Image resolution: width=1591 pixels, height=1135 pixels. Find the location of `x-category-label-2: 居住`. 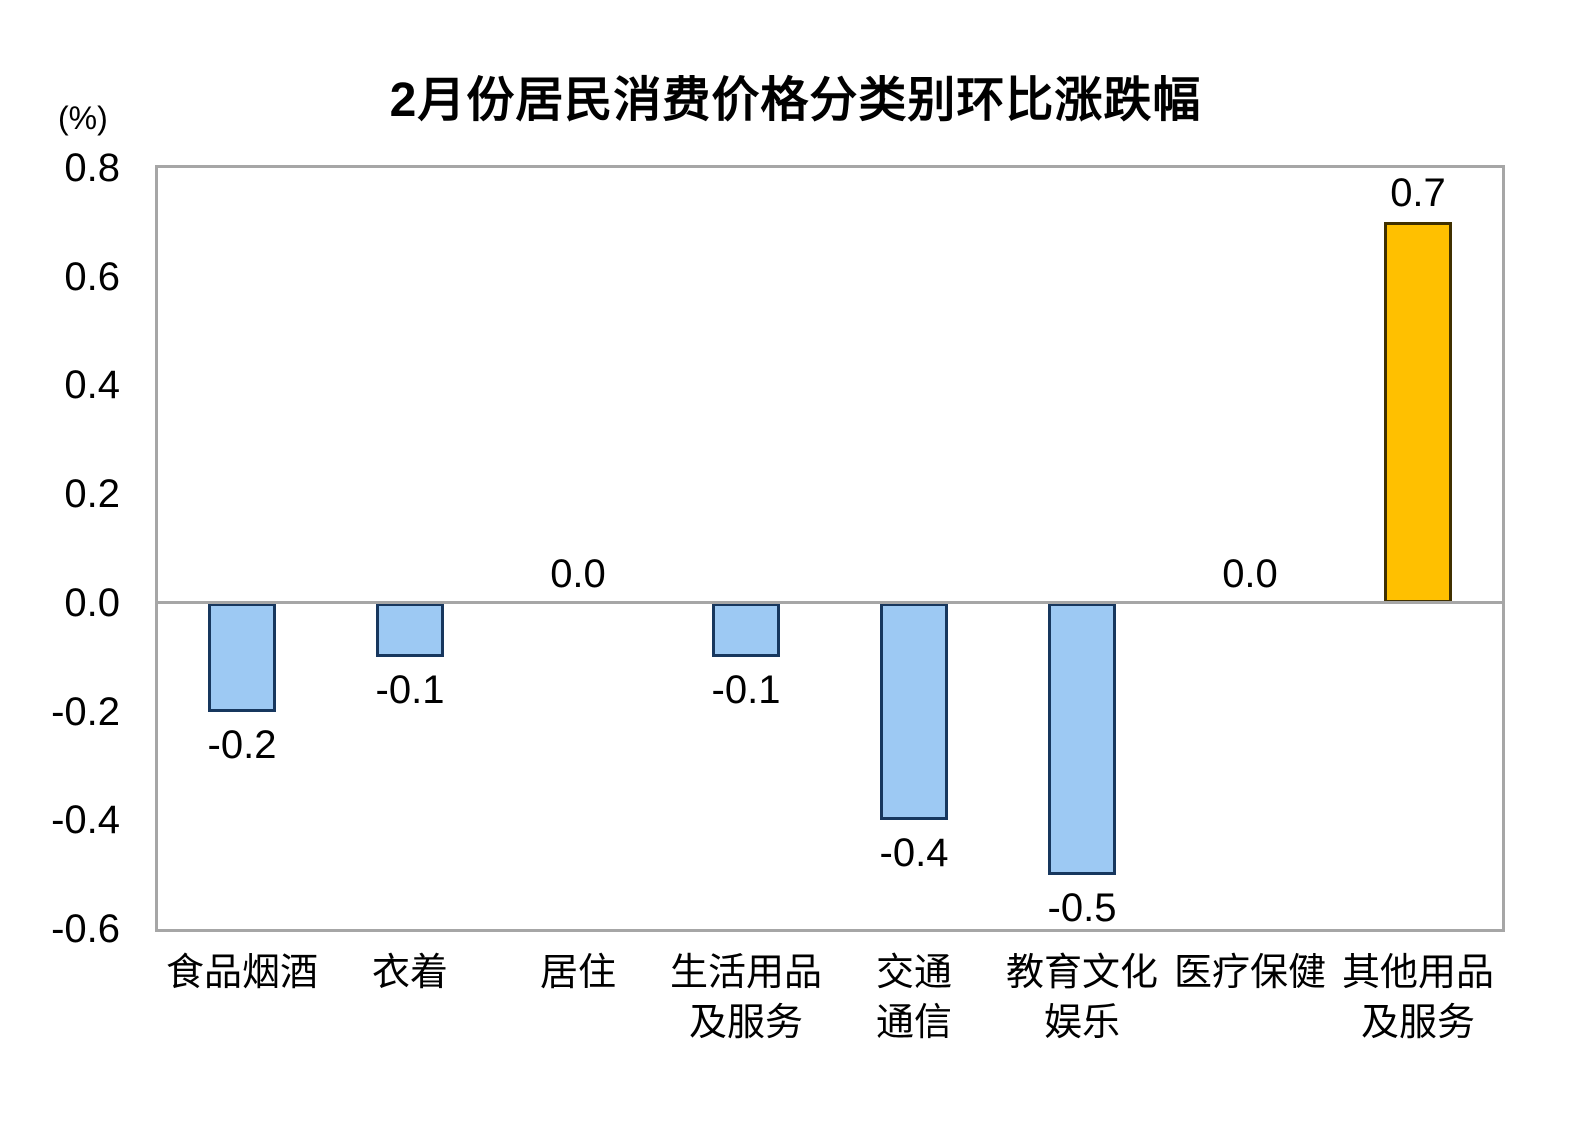

x-category-label-2: 居住 is located at coordinates (577, 973).